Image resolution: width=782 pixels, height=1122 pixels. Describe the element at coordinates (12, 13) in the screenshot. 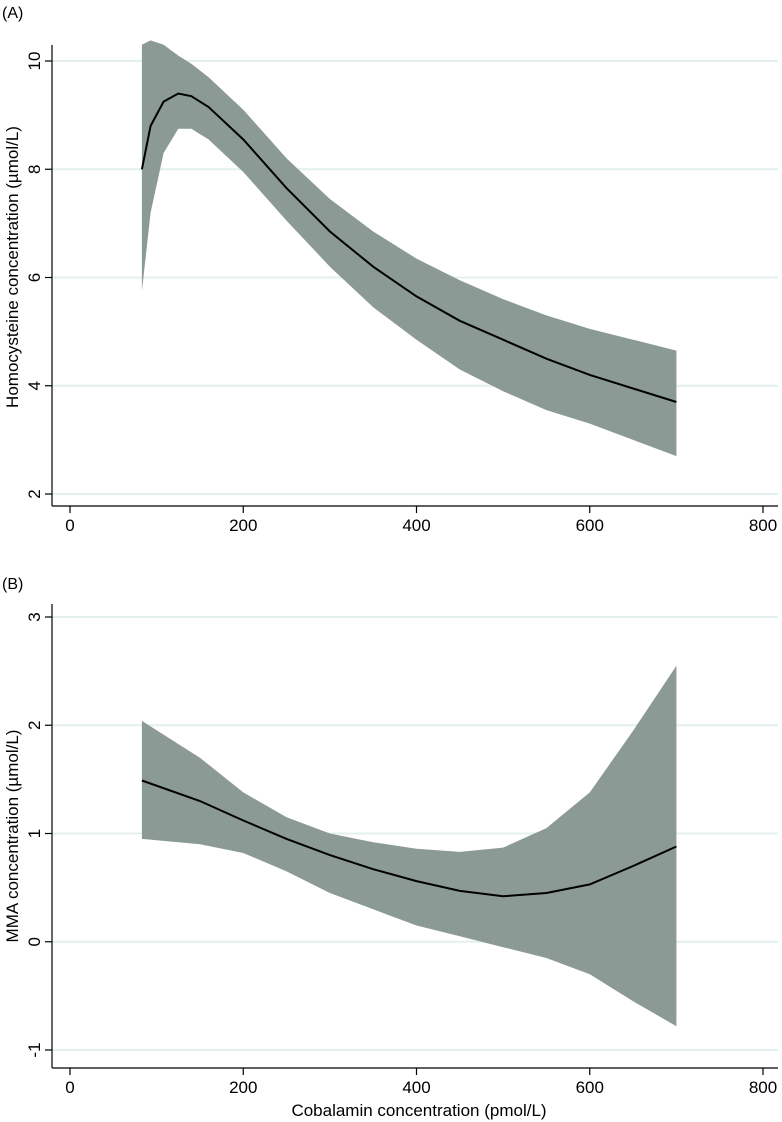

I see `panel-a-label: (A)` at that location.